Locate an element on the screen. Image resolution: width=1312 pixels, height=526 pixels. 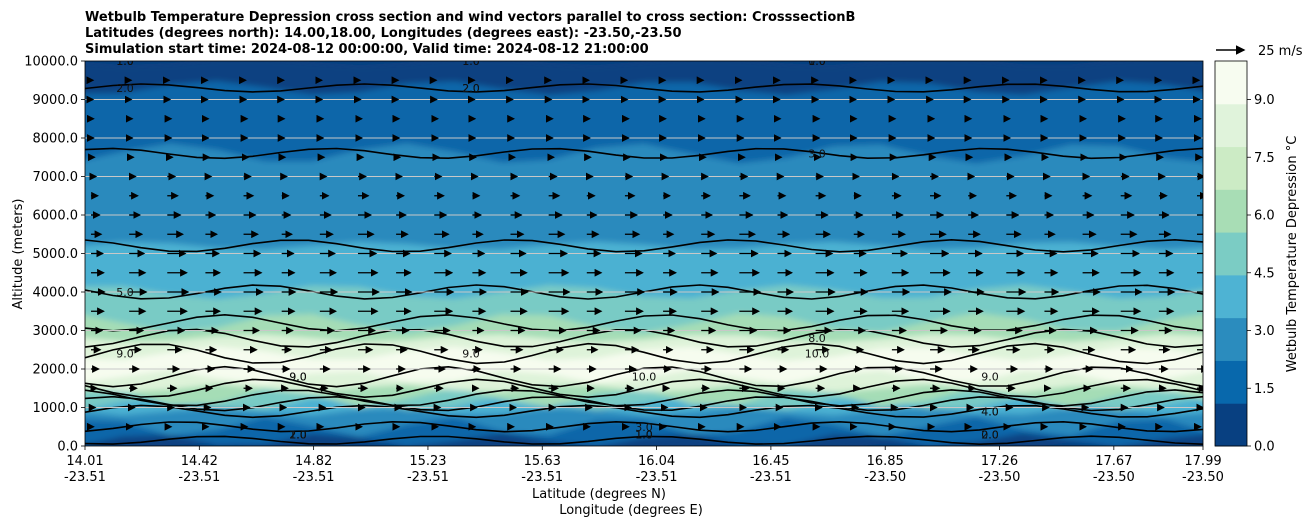
colorbar-tick-label: 0.0 is located at coordinates (1264, 447).